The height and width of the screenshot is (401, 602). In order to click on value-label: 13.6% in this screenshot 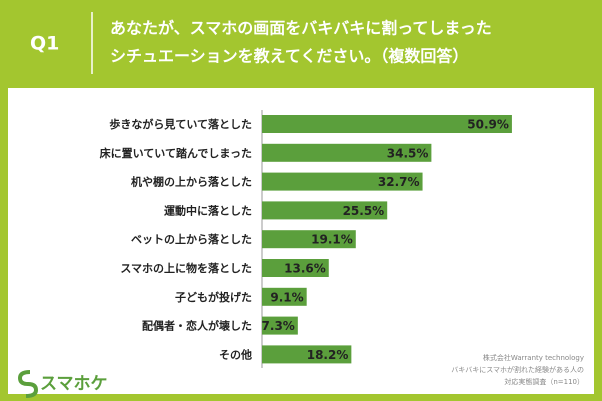, I will do `click(305, 269)`.